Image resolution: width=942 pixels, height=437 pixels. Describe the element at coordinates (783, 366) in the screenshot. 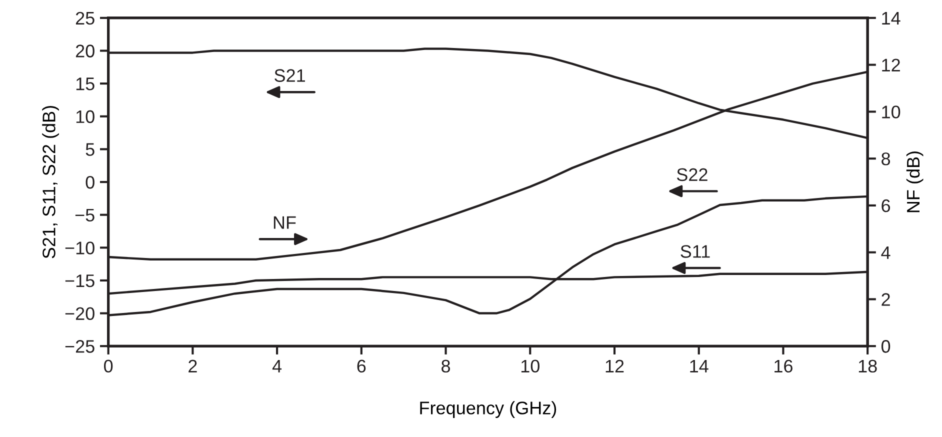

I see `x-tick-label: 16` at that location.